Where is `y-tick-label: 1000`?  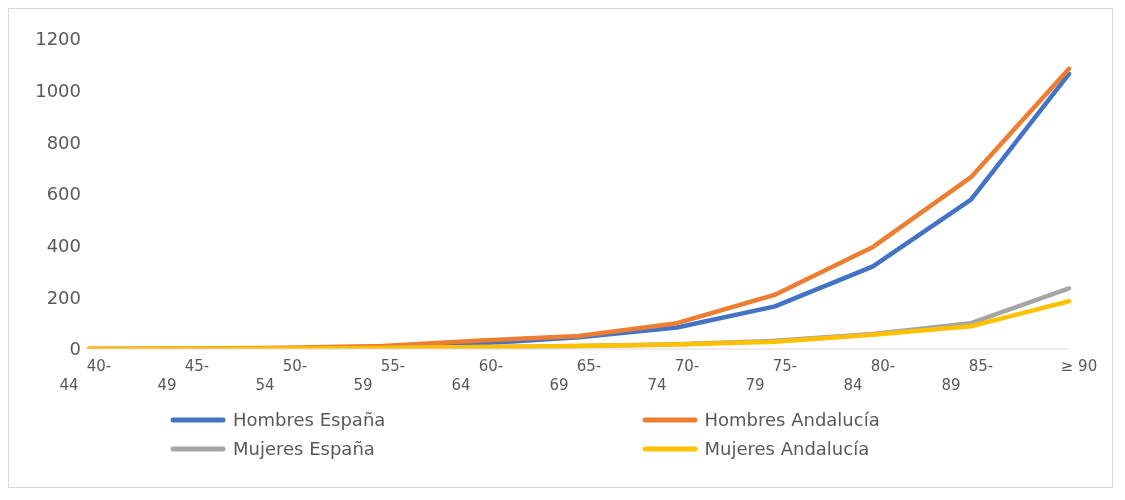 y-tick-label: 1000 is located at coordinates (58, 91).